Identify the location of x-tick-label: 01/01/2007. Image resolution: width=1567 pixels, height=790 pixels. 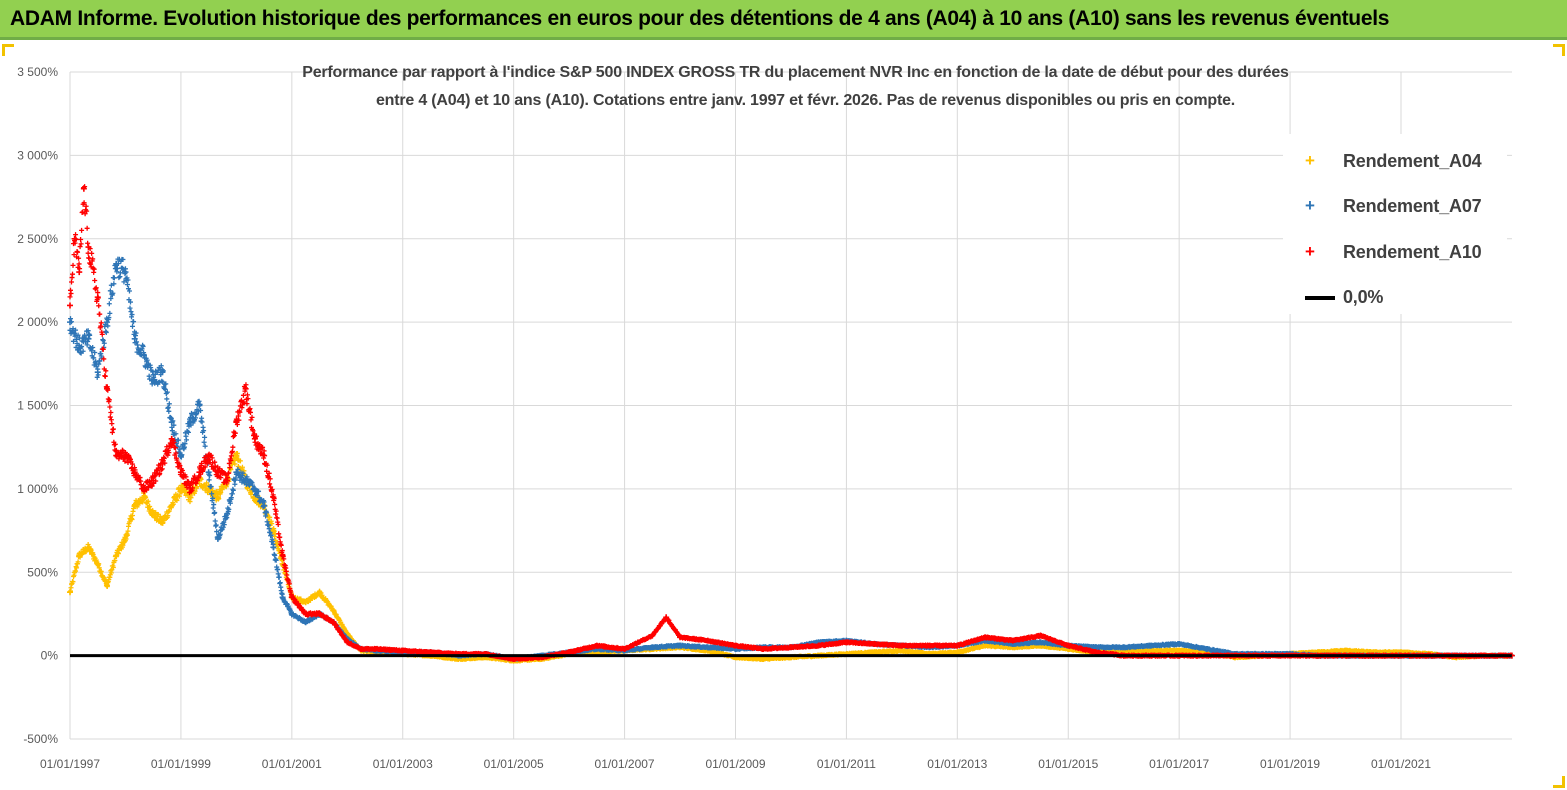
(625, 764).